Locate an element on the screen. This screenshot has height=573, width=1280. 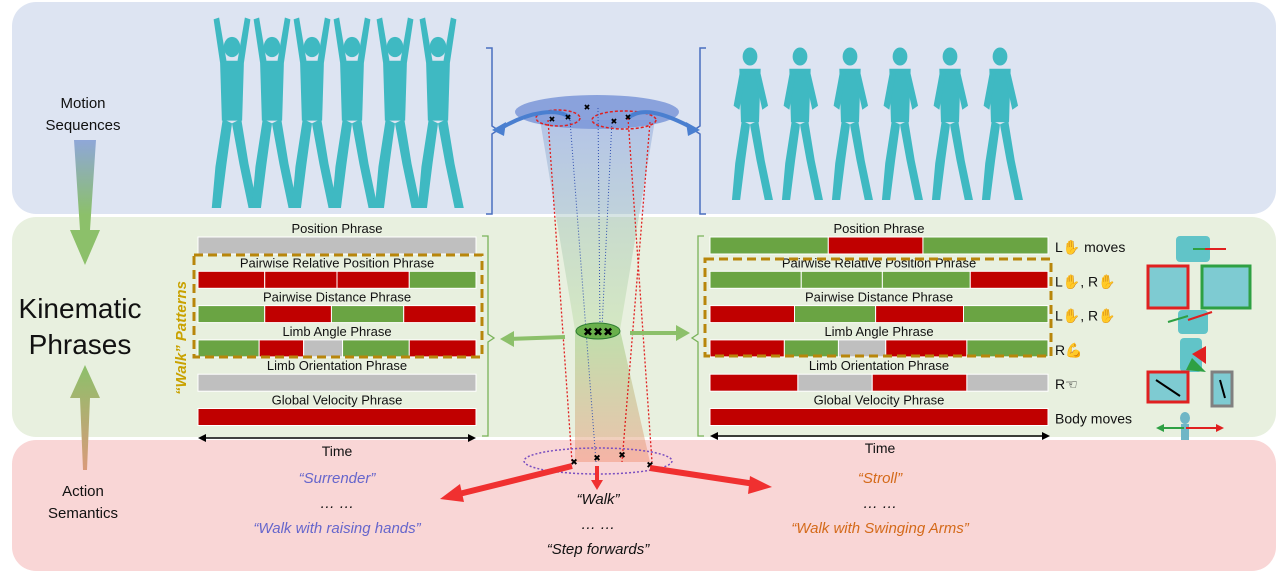
semantic-text: “Walk with raising hands” is located at coordinates (337, 528).